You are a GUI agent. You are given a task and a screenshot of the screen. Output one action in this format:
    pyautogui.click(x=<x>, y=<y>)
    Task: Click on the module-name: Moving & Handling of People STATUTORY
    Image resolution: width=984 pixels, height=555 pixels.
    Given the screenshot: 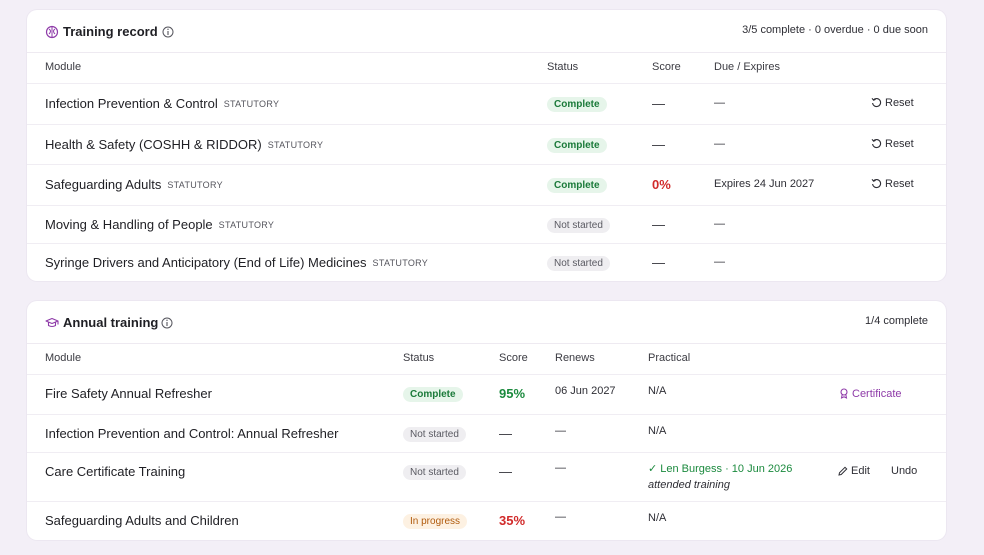 What is the action you would take?
    pyautogui.click(x=159, y=224)
    